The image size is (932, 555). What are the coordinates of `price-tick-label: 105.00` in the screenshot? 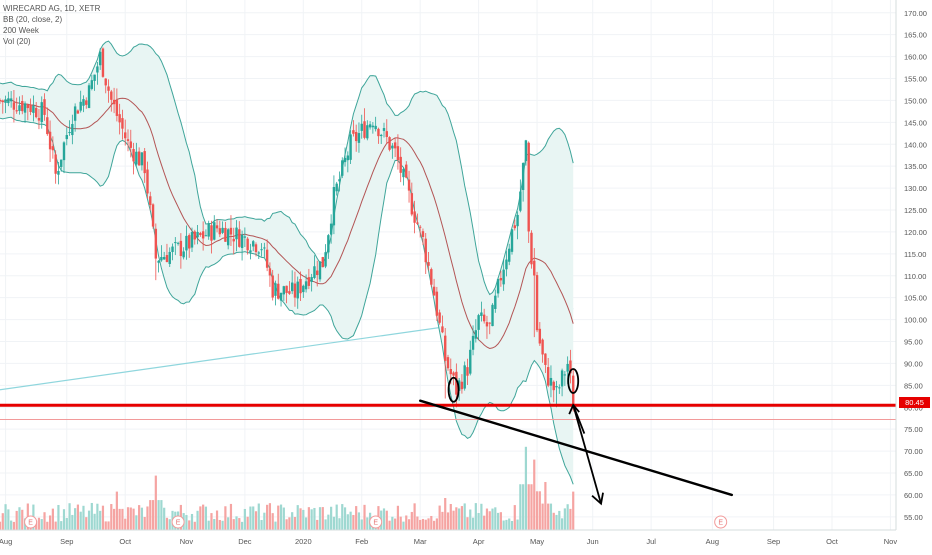 It's located at (915, 298).